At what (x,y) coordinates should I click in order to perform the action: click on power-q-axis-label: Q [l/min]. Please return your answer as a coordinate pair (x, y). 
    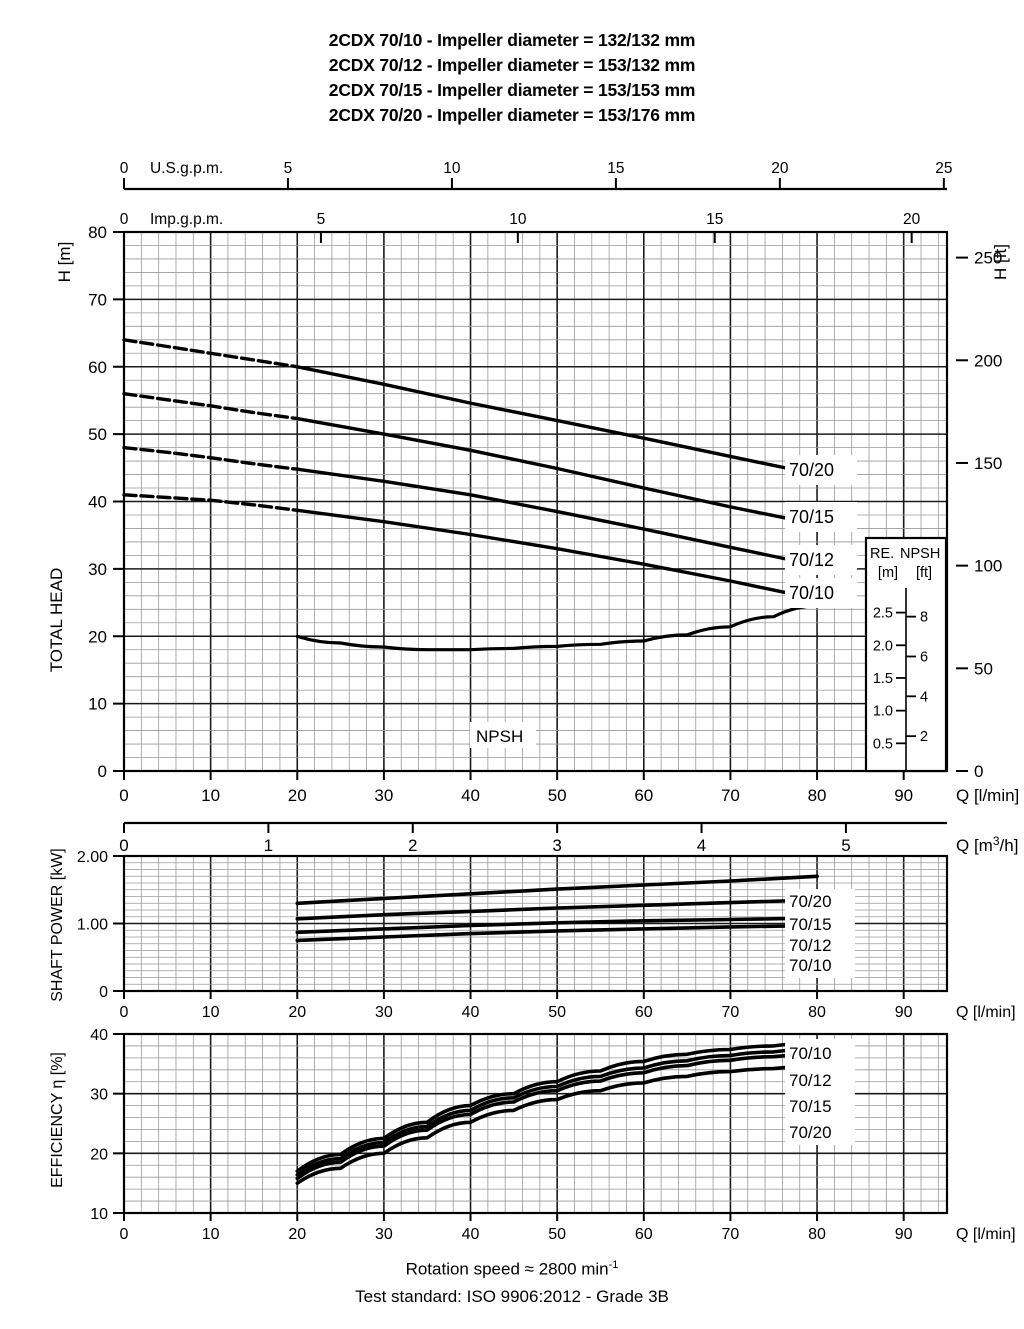
    Looking at the image, I should click on (986, 1012).